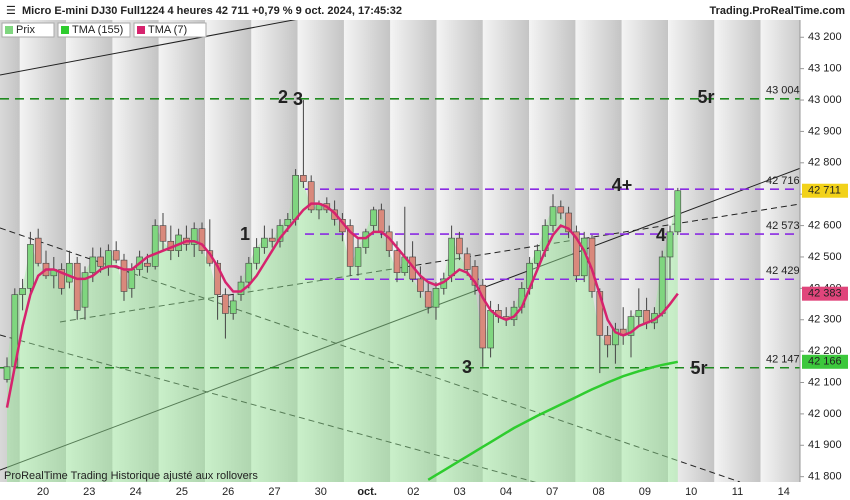 The image size is (850, 500). Describe the element at coordinates (825, 414) in the screenshot. I see `y-tick-label: 42 000` at that location.